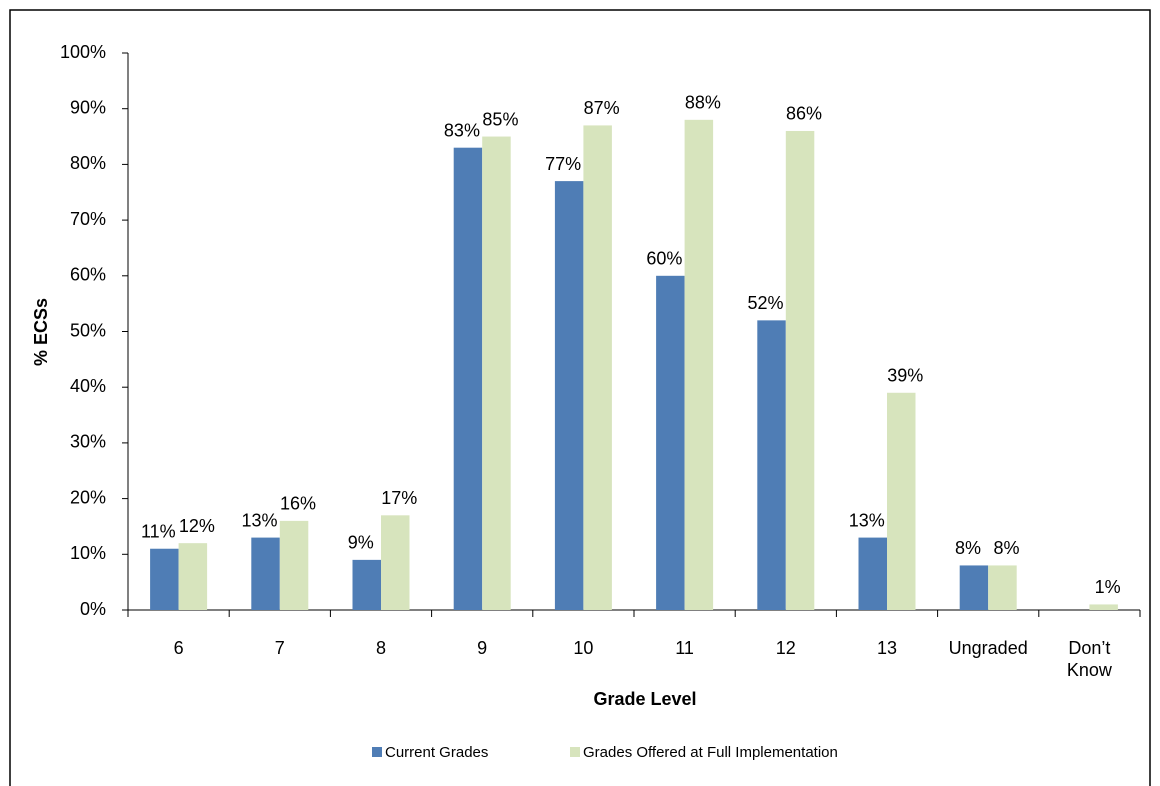 The height and width of the screenshot is (786, 1160). What do you see at coordinates (88, 442) in the screenshot?
I see `y-tick-label: 30%` at bounding box center [88, 442].